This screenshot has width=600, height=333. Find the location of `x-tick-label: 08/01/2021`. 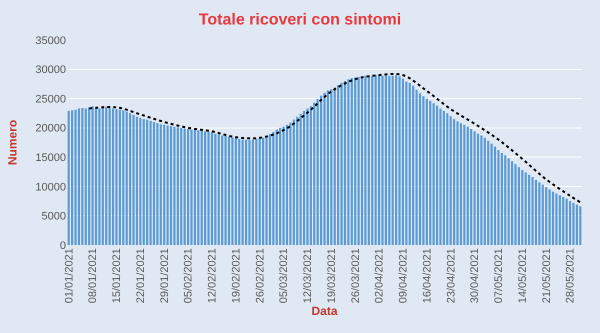

x-tick-label: 08/01/2021 is located at coordinates (93, 276).